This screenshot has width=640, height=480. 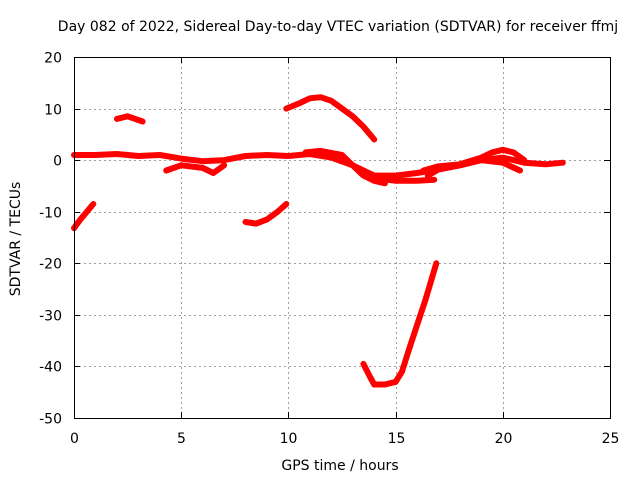 I want to click on x-tick-label: 10, so click(x=289, y=439).